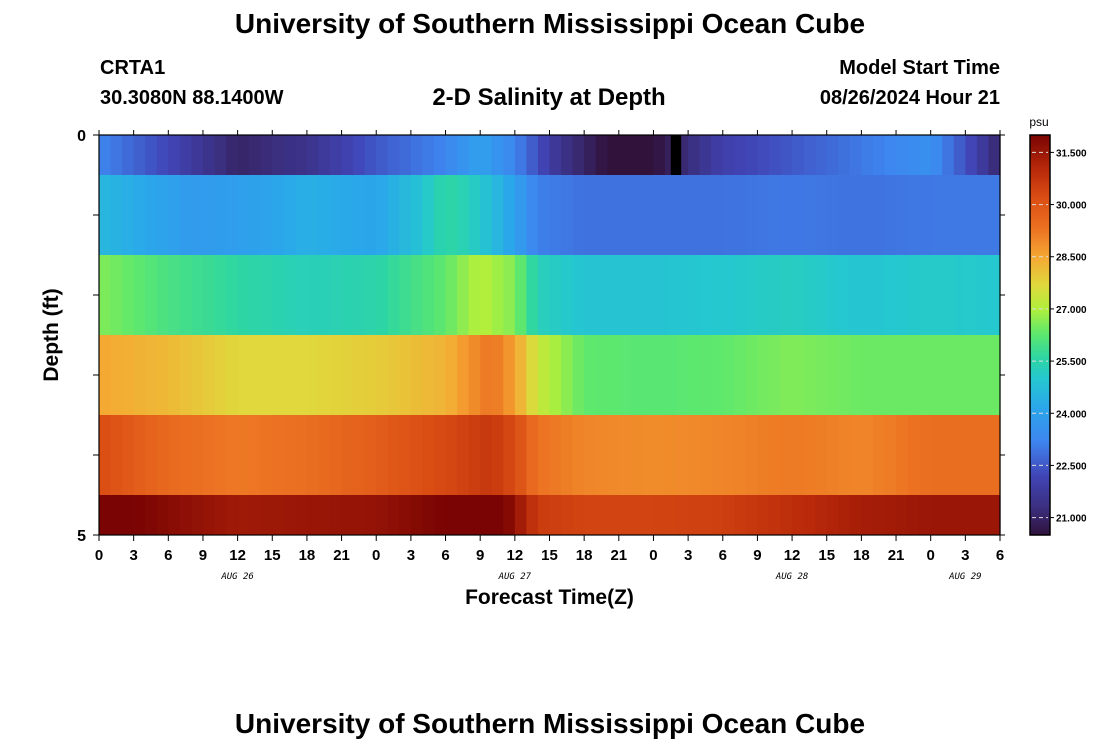 This screenshot has width=1100, height=750. I want to click on x-tick-label: 18, so click(861, 555).